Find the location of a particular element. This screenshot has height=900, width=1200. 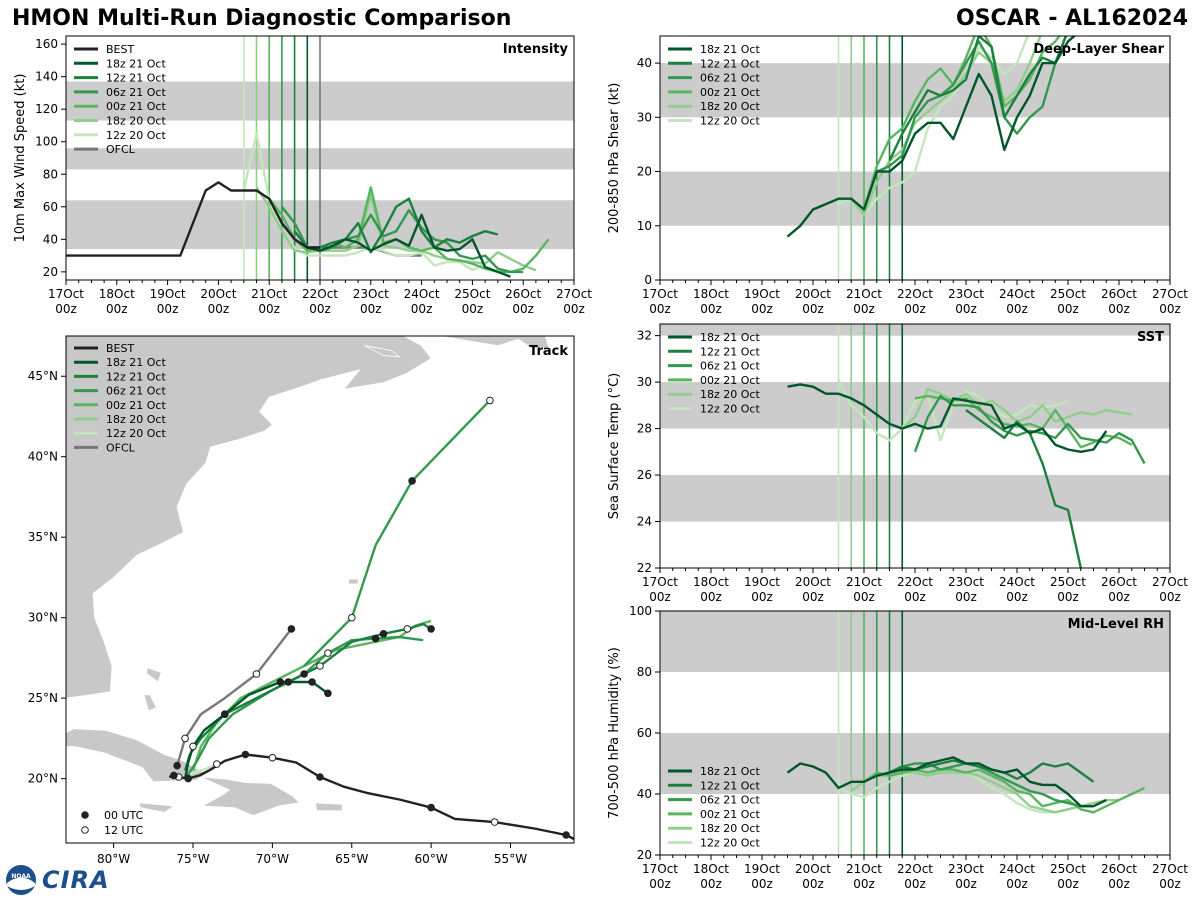

bermuda-land is located at coordinates (353, 581).